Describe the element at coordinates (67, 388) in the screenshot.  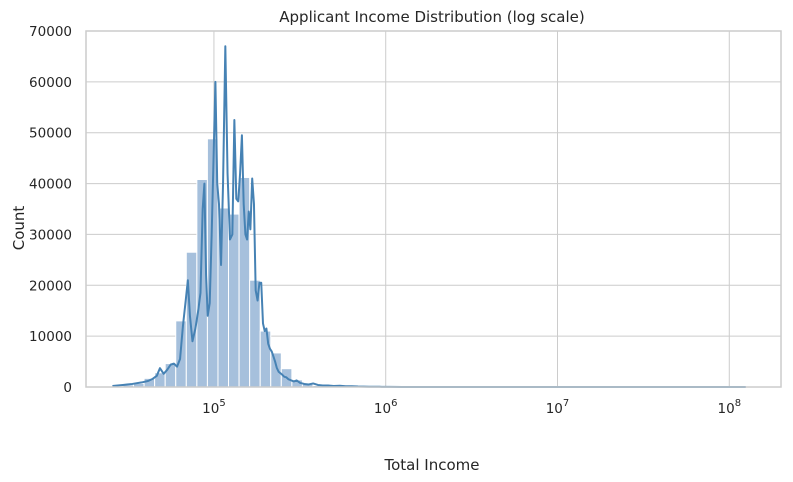
I see `y-tick-label: 0` at that location.